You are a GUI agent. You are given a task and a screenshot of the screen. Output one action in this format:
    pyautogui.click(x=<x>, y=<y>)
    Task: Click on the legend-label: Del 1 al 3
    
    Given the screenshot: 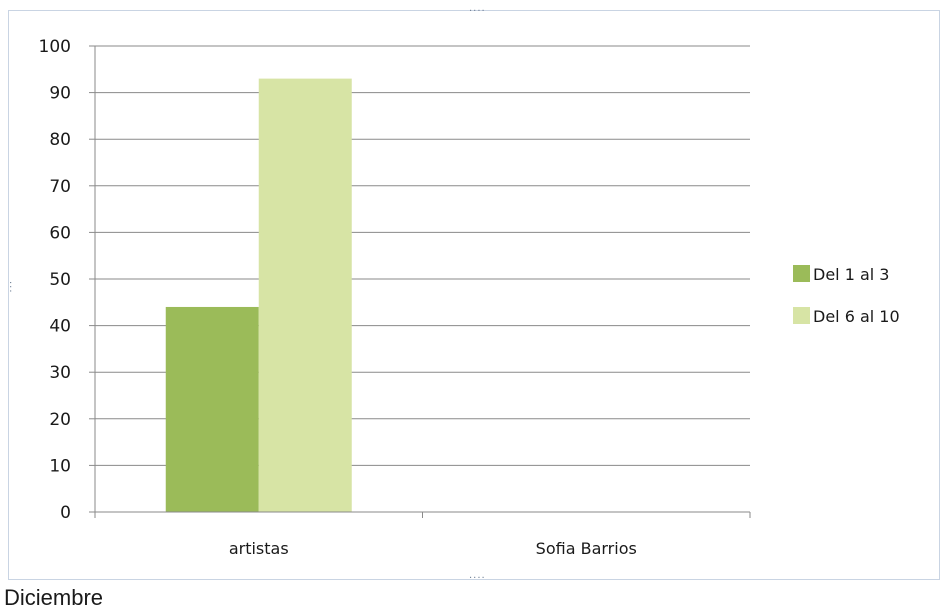 What is the action you would take?
    pyautogui.click(x=851, y=274)
    